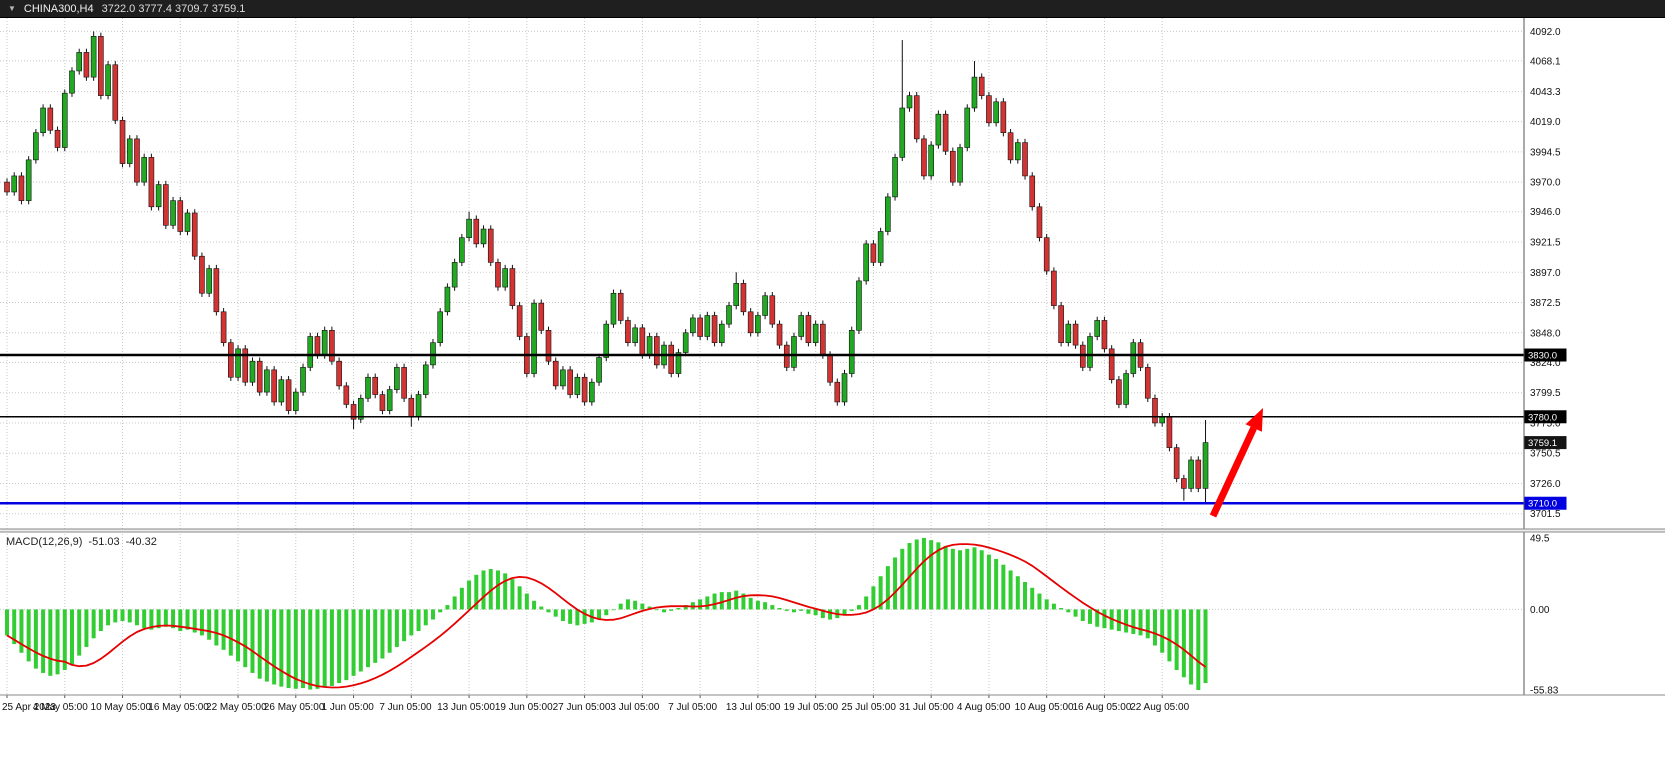  Describe the element at coordinates (1545, 484) in the screenshot. I see `y-axis-label: 3726.0` at that location.